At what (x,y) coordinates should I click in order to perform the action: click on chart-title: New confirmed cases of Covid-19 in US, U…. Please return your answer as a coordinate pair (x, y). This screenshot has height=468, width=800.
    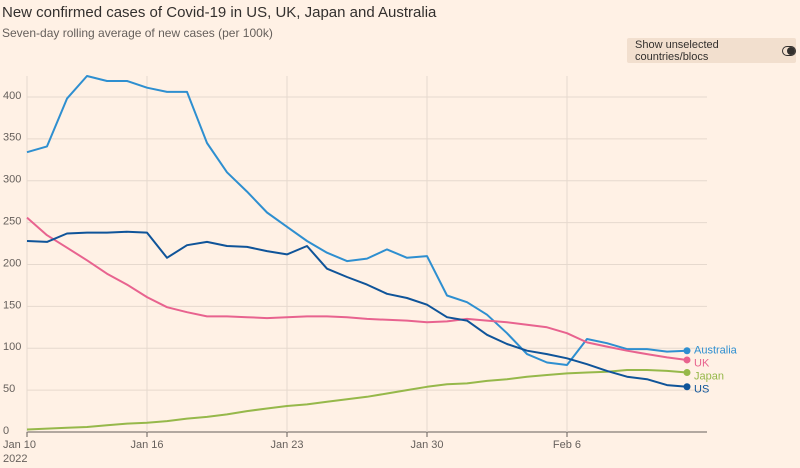
    Looking at the image, I should click on (219, 12).